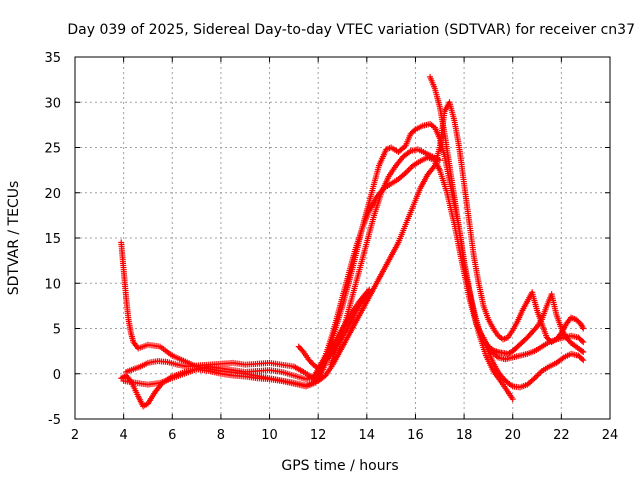 This screenshot has height=480, width=640. What do you see at coordinates (244, 349) in the screenshot?
I see `series-track-b` at bounding box center [244, 349].